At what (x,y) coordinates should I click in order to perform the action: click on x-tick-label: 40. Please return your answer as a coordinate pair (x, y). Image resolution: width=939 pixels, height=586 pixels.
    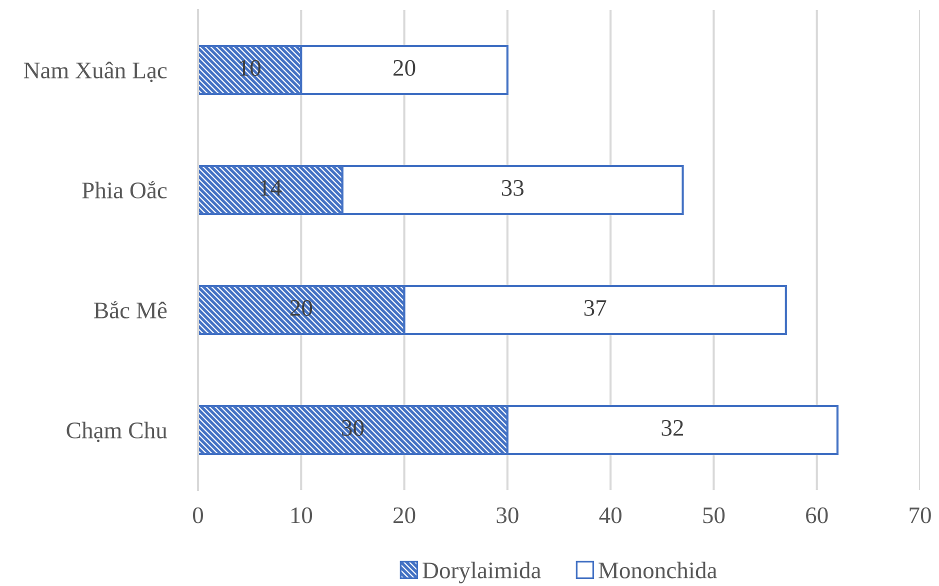
    Looking at the image, I should click on (610, 515).